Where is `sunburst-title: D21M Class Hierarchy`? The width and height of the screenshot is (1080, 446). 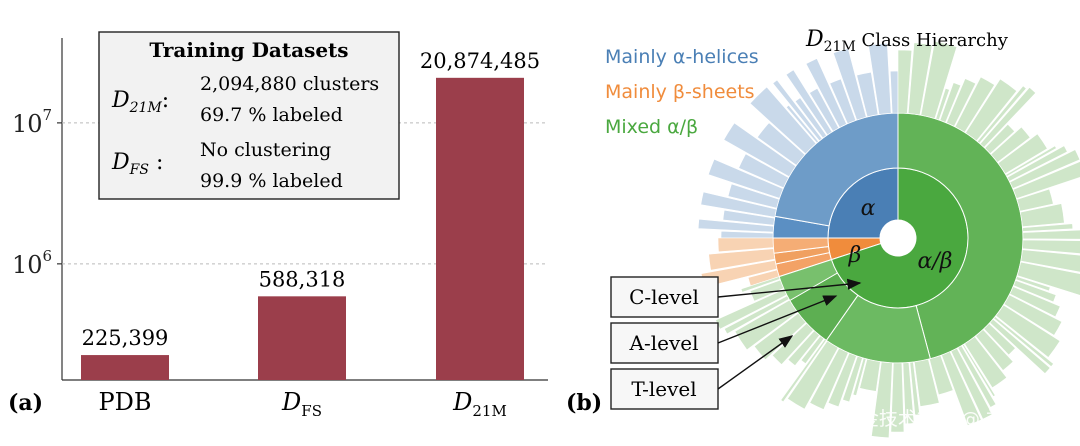 sunburst-title: D21M Class Hierarchy is located at coordinates (907, 41).